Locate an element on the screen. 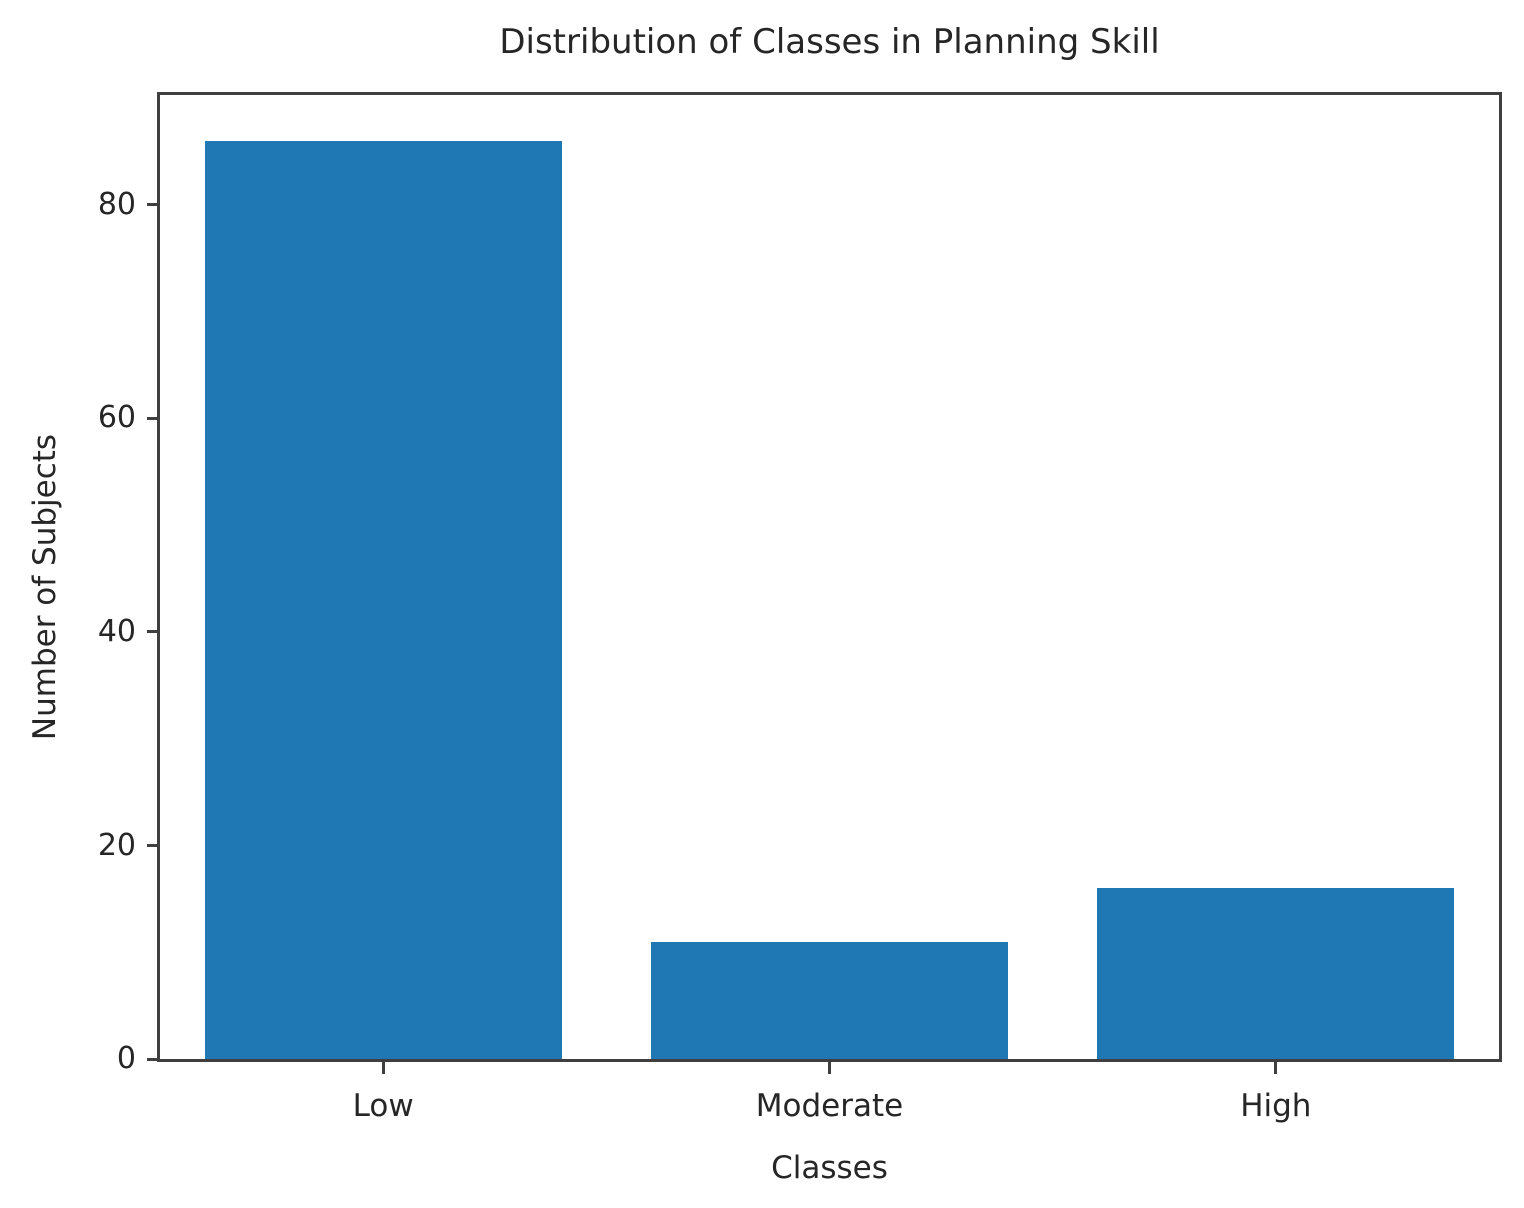  x-tick-label-low: Low is located at coordinates (383, 1106).